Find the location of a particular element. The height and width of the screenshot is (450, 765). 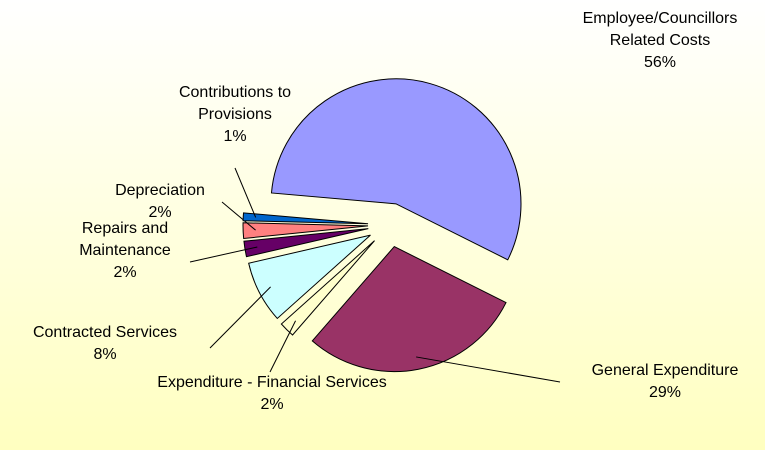

category-name: Depreciation is located at coordinates (160, 190).